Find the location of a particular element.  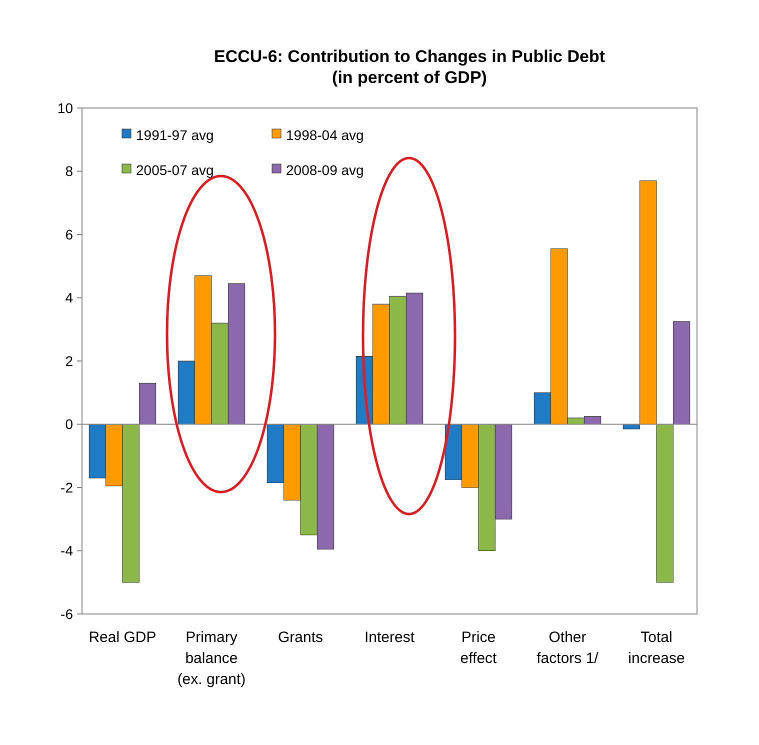

x-tick-label: Real GDP is located at coordinates (122, 637).